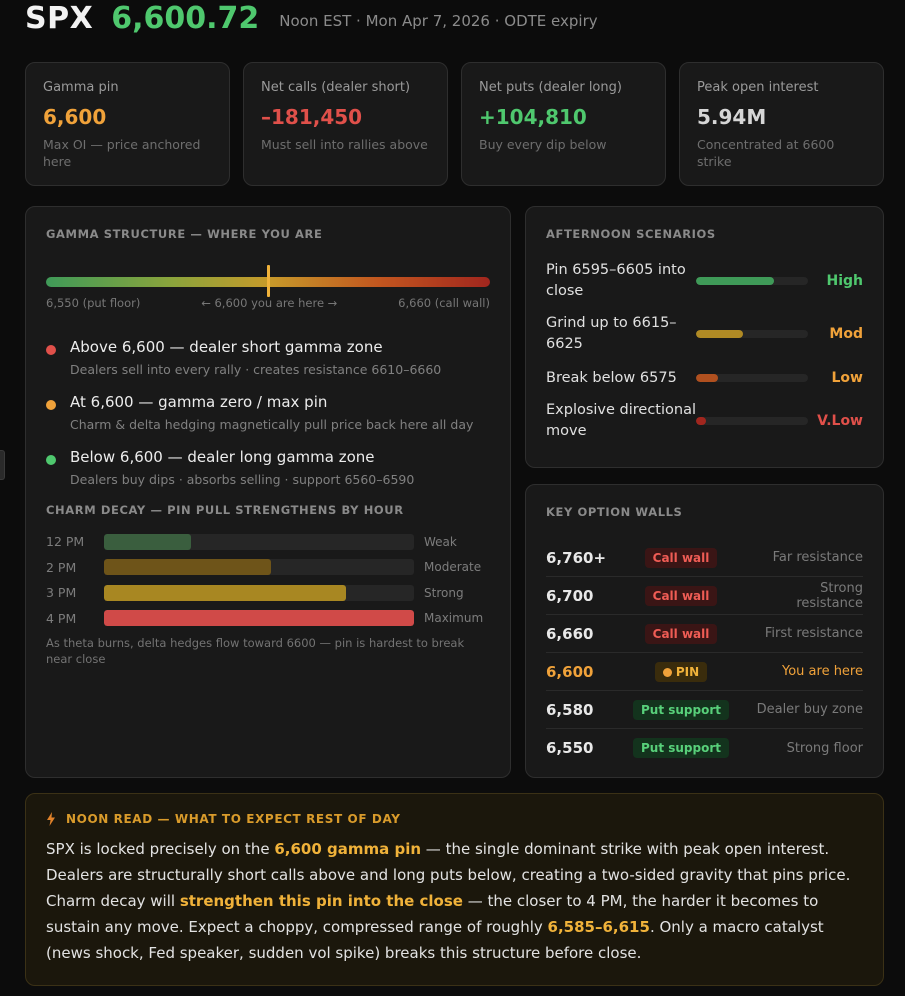  What do you see at coordinates (570, 671) in the screenshot?
I see `wall-strike: 6,600` at bounding box center [570, 671].